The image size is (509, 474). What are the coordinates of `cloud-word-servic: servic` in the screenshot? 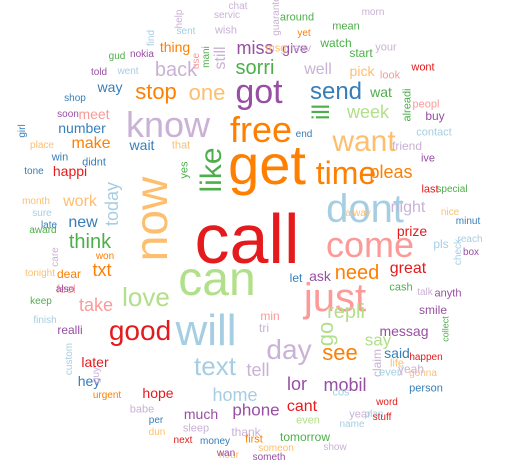 It's located at (227, 15).